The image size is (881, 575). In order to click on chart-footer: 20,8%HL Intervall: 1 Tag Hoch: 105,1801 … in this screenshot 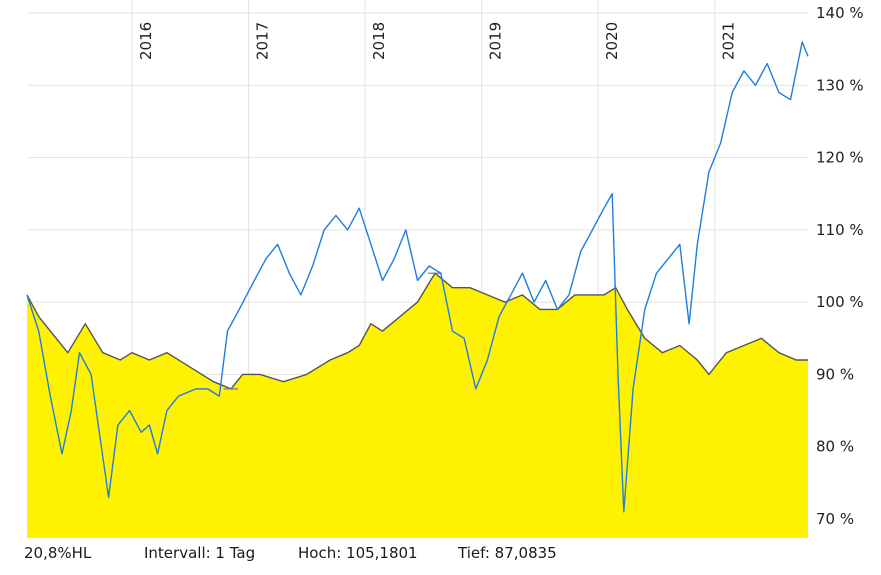, I will do `click(440, 556)`.